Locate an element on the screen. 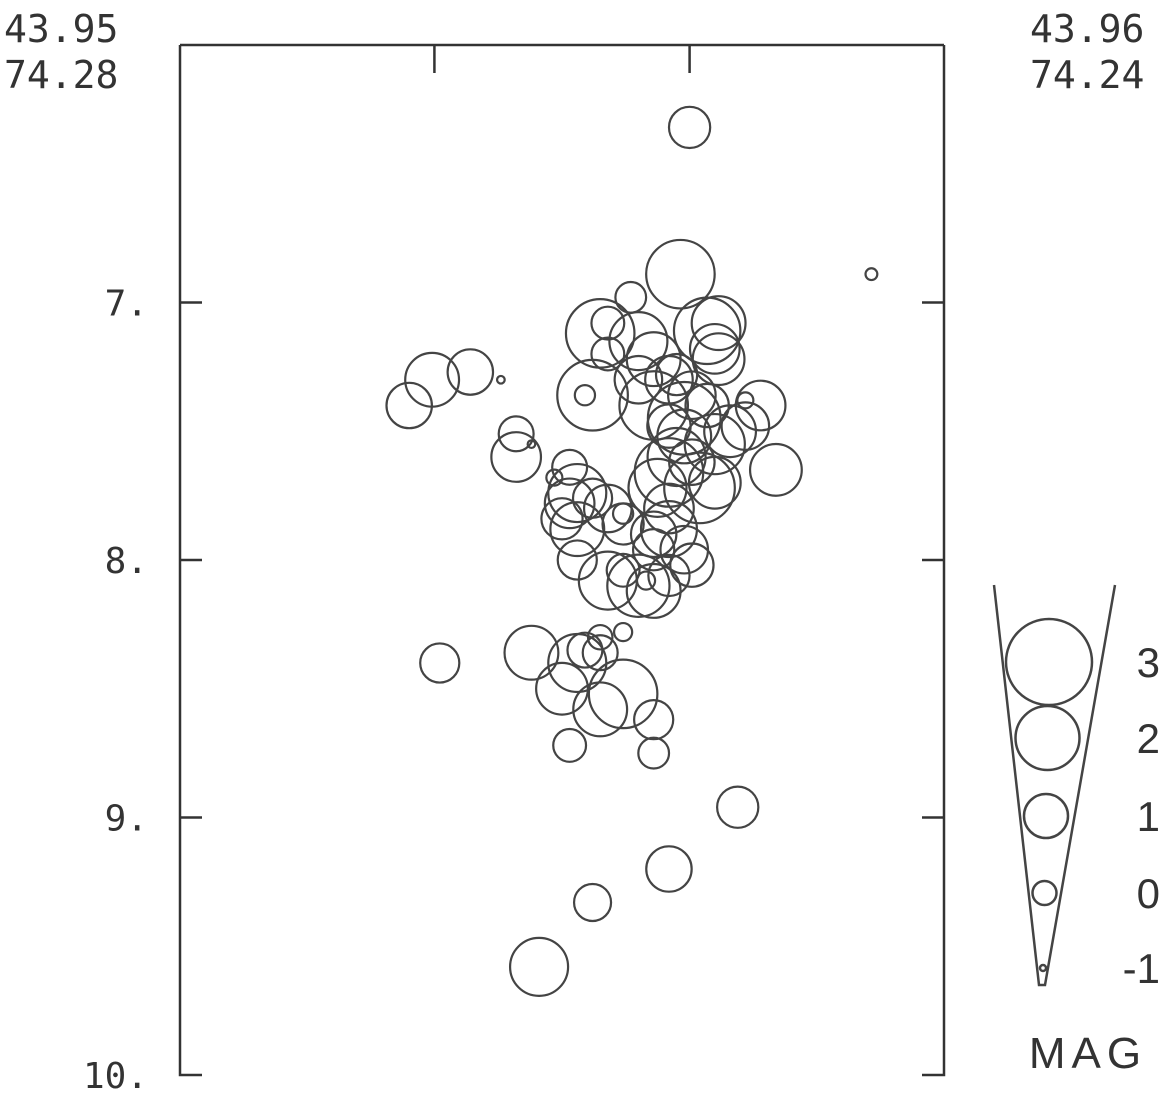 This screenshot has width=1175, height=1099. legend-circle-mag--1 is located at coordinates (1043, 968).